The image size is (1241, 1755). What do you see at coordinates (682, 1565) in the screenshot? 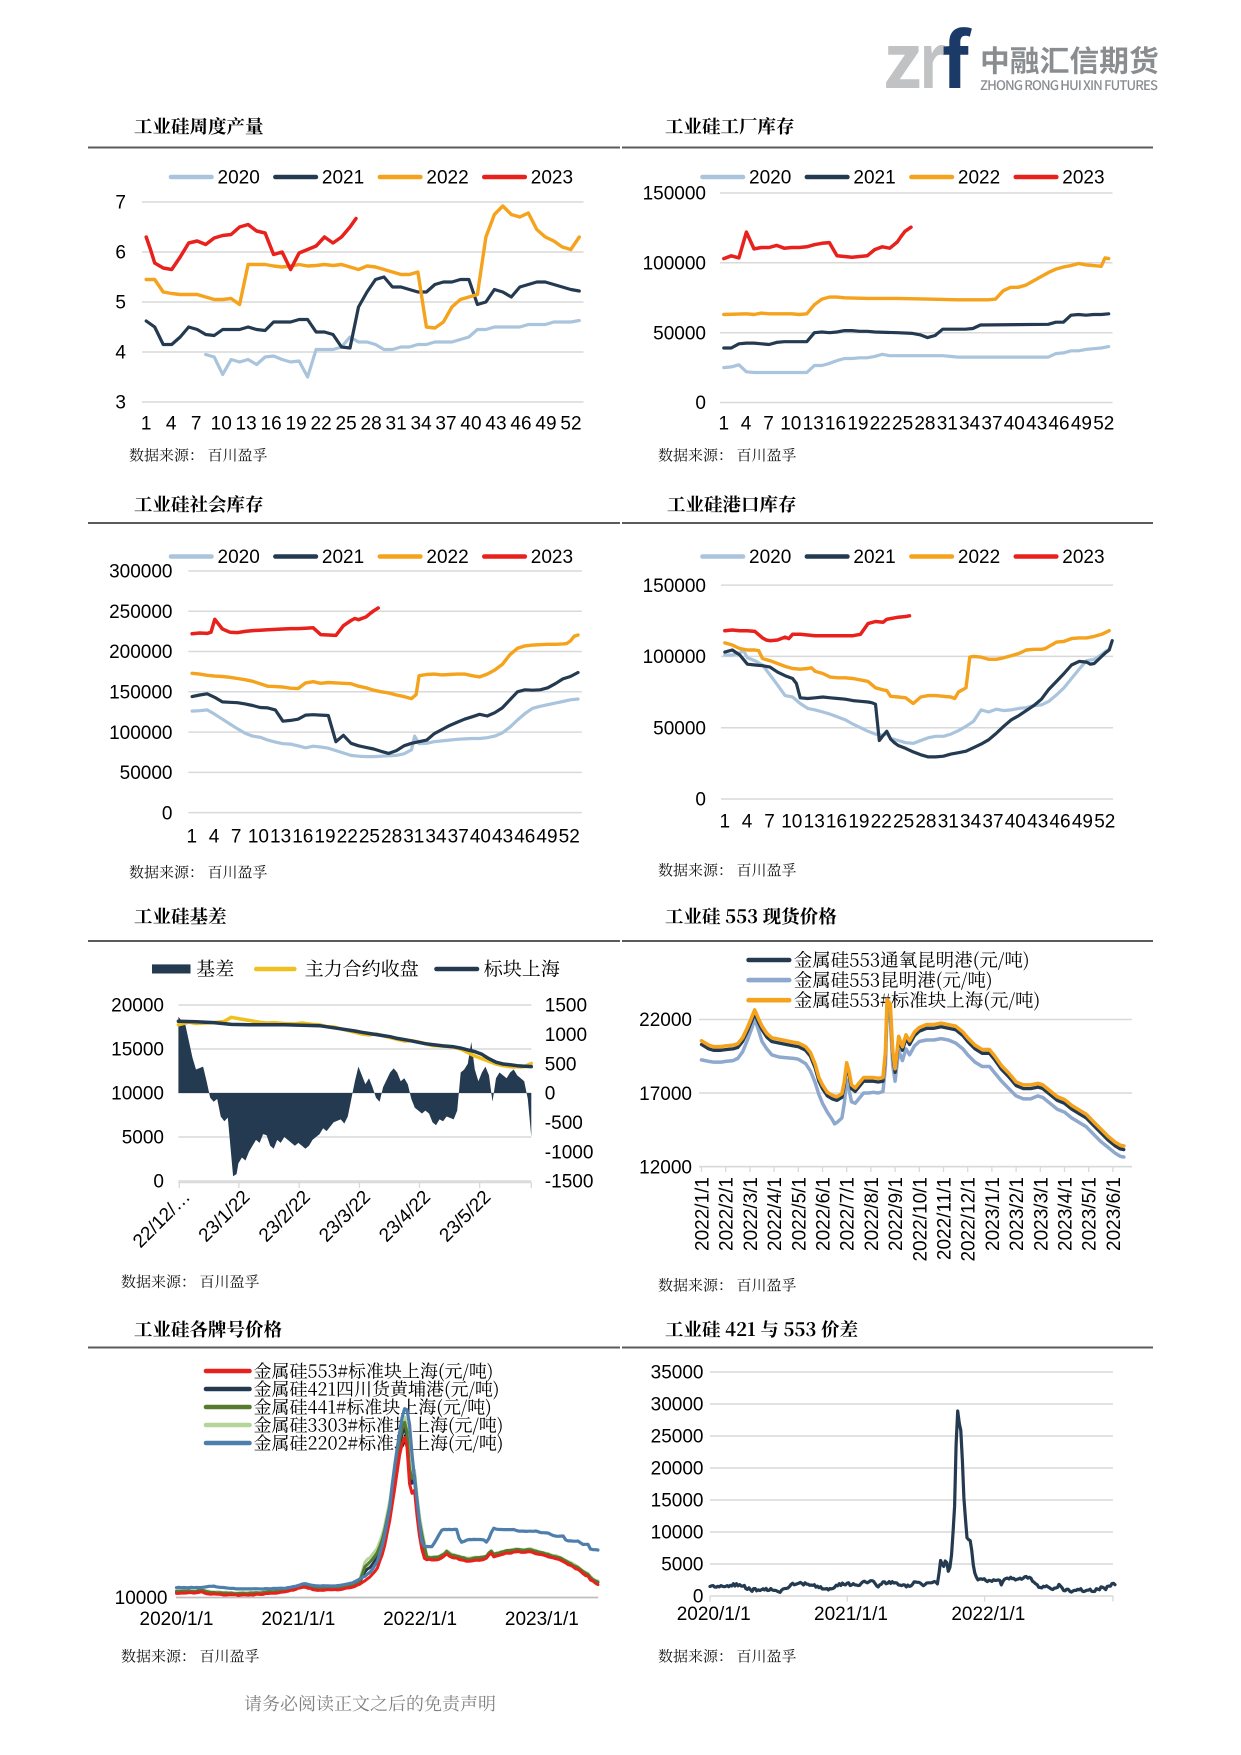
I see `svg-text: 5000` at bounding box center [682, 1565].